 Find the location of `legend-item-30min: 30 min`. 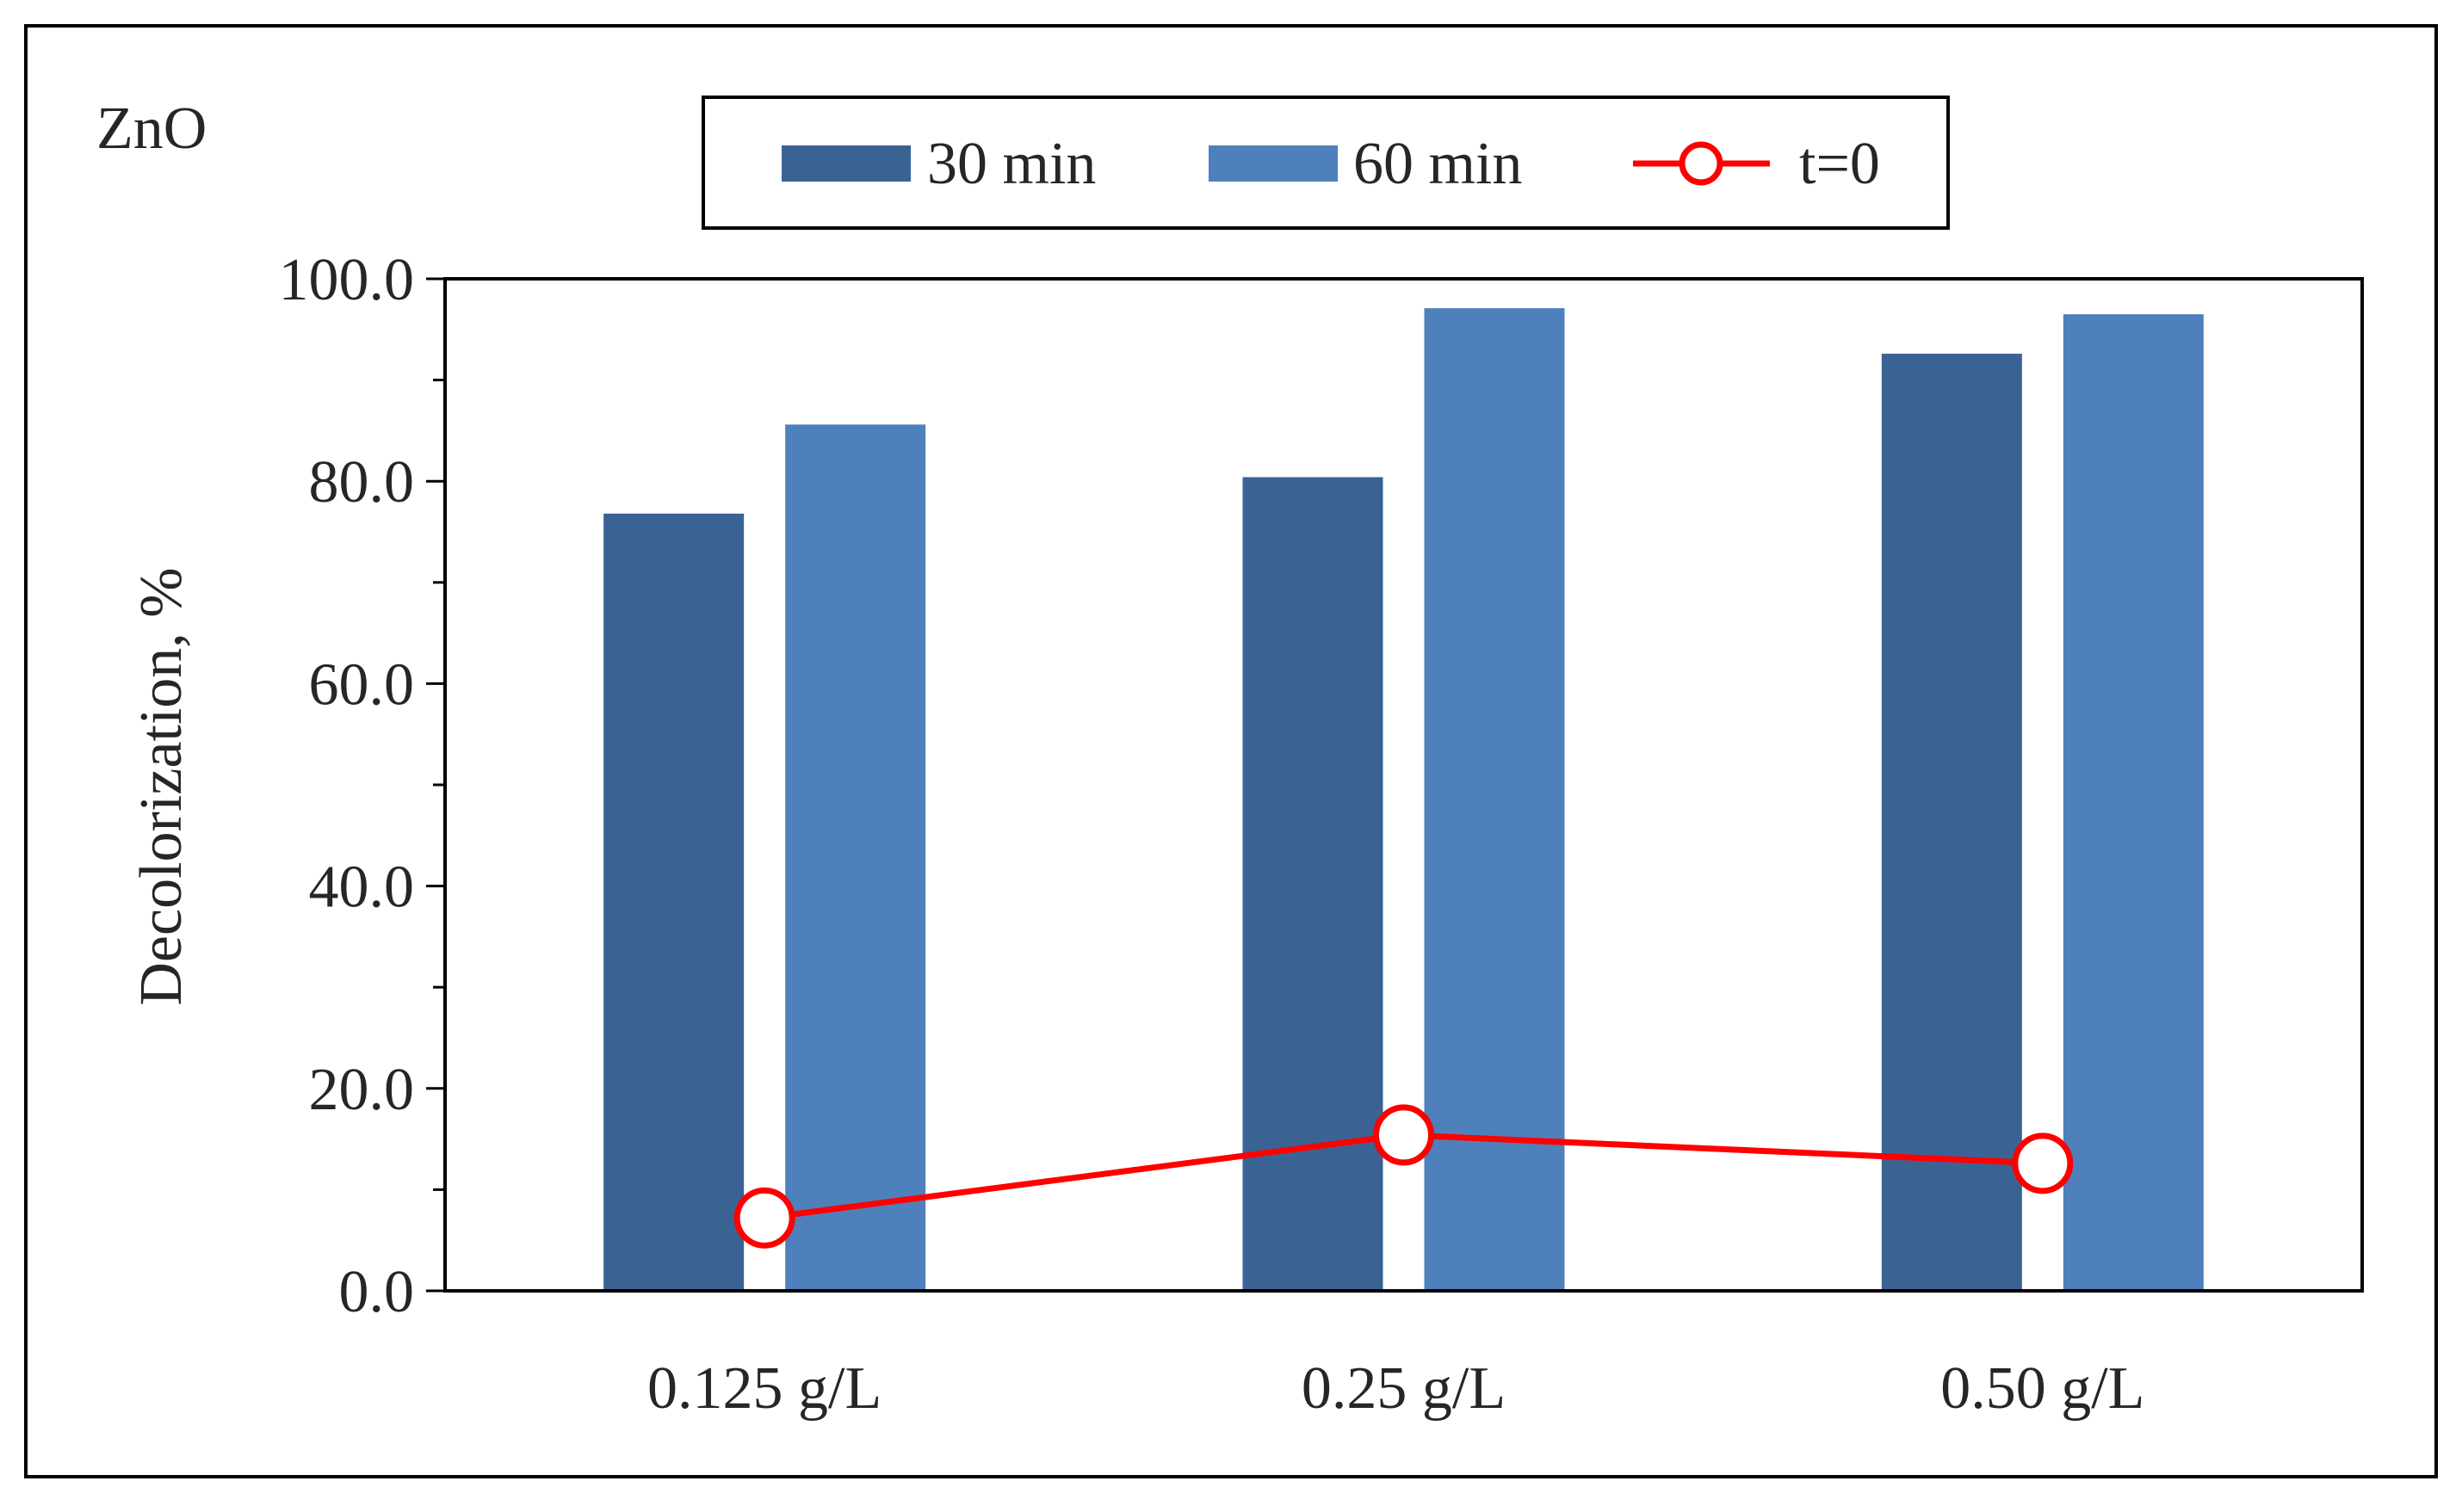

legend-item-30min: 30 min is located at coordinates (939, 164).